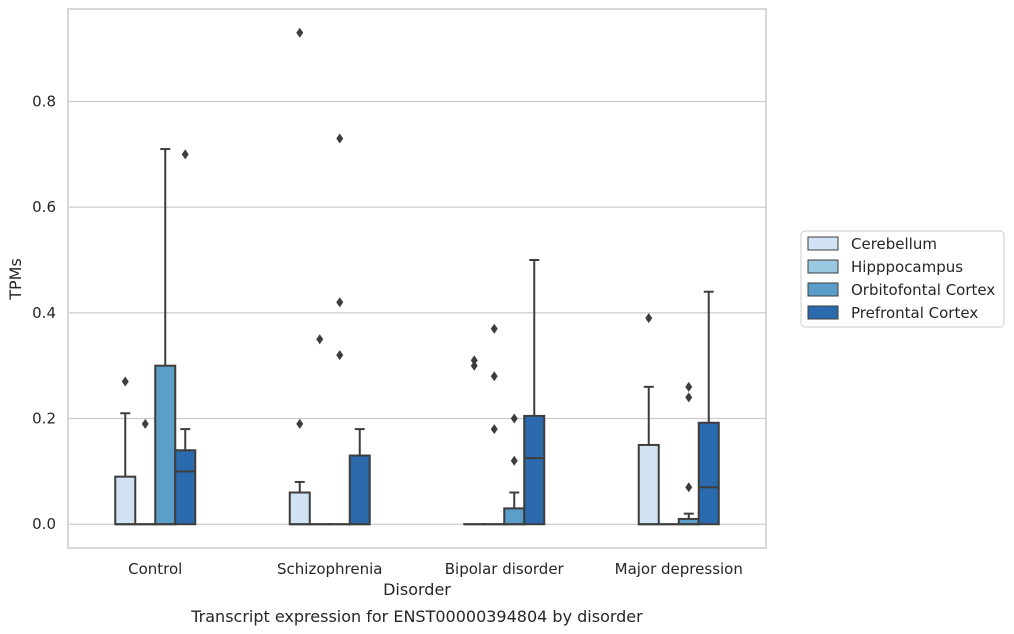 The width and height of the screenshot is (1014, 634). I want to click on legend-label: Cerebellum, so click(894, 244).